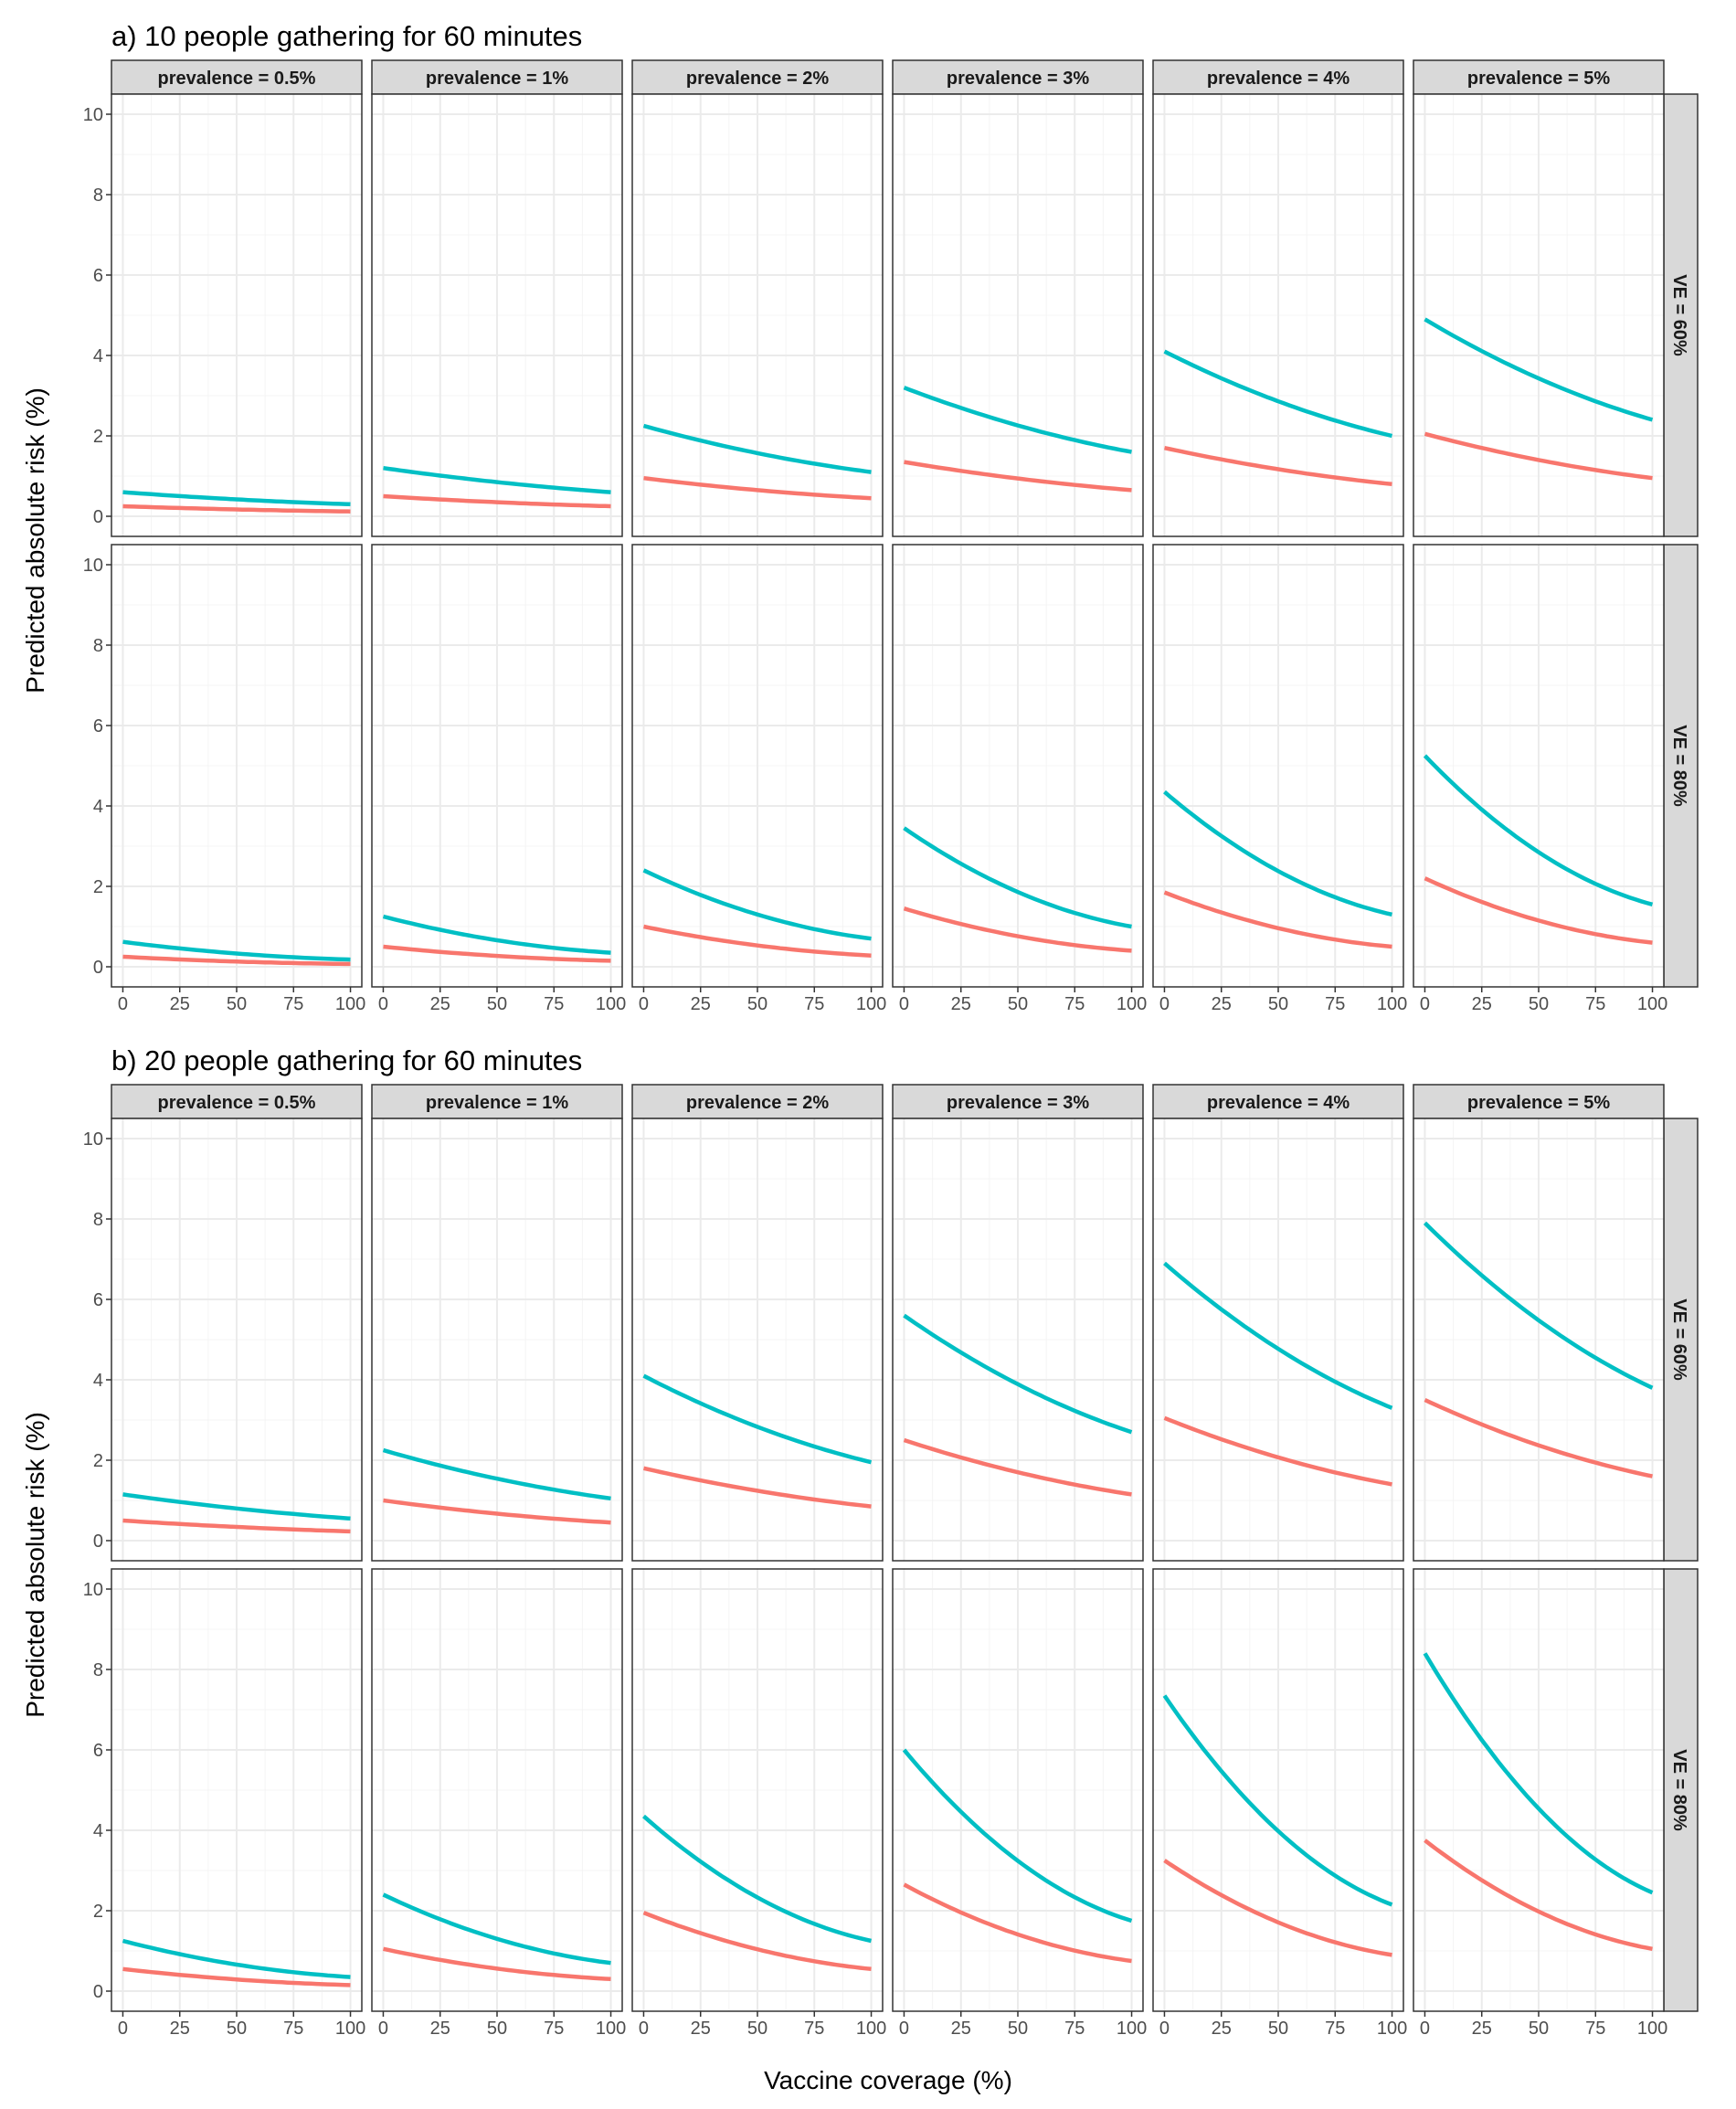 The width and height of the screenshot is (1736, 2109). What do you see at coordinates (757, 79) in the screenshot?
I see `facet-strip-label: prevalence = 2%` at bounding box center [757, 79].